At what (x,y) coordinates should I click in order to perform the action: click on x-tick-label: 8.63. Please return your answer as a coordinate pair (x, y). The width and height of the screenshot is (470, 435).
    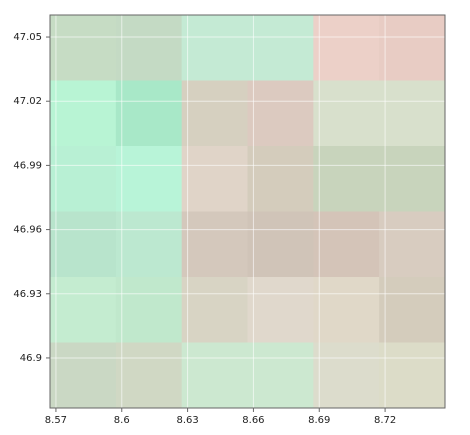
    Looking at the image, I should click on (187, 420).